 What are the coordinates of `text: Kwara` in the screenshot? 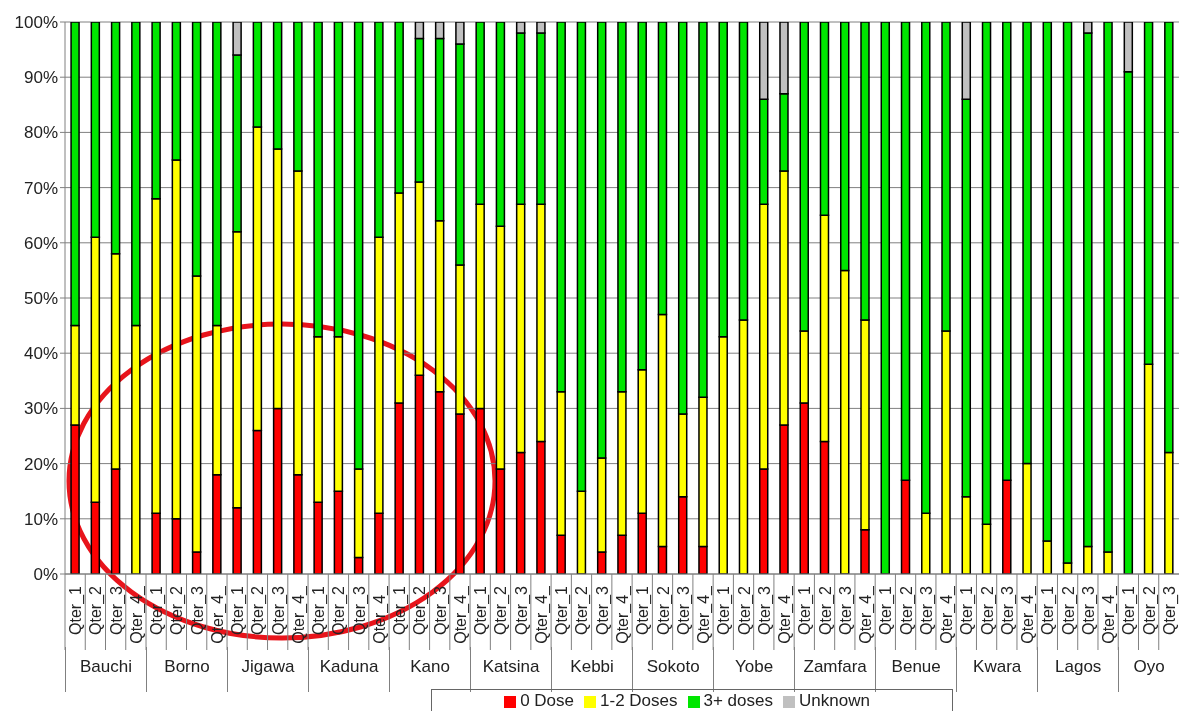 It's located at (997, 666).